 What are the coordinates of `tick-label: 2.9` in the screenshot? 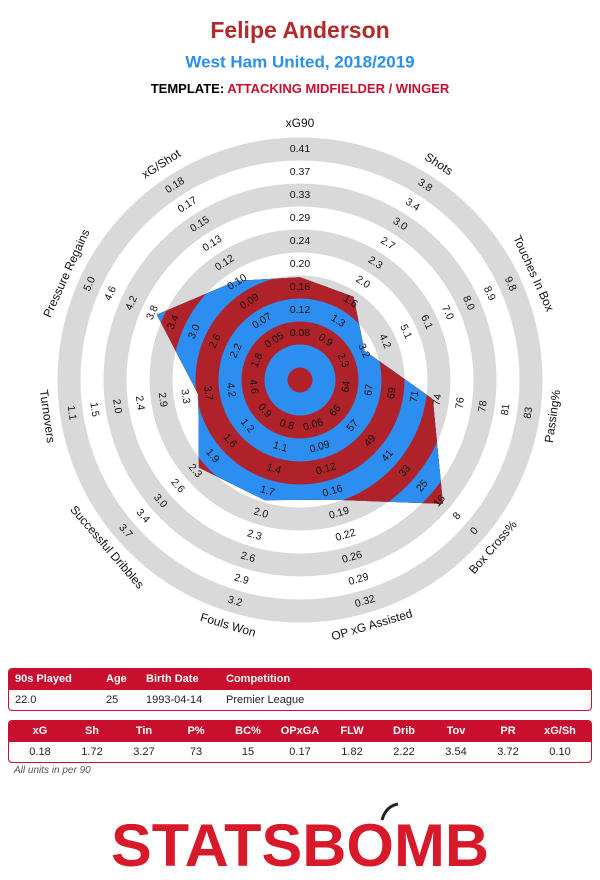 It's located at (163, 400).